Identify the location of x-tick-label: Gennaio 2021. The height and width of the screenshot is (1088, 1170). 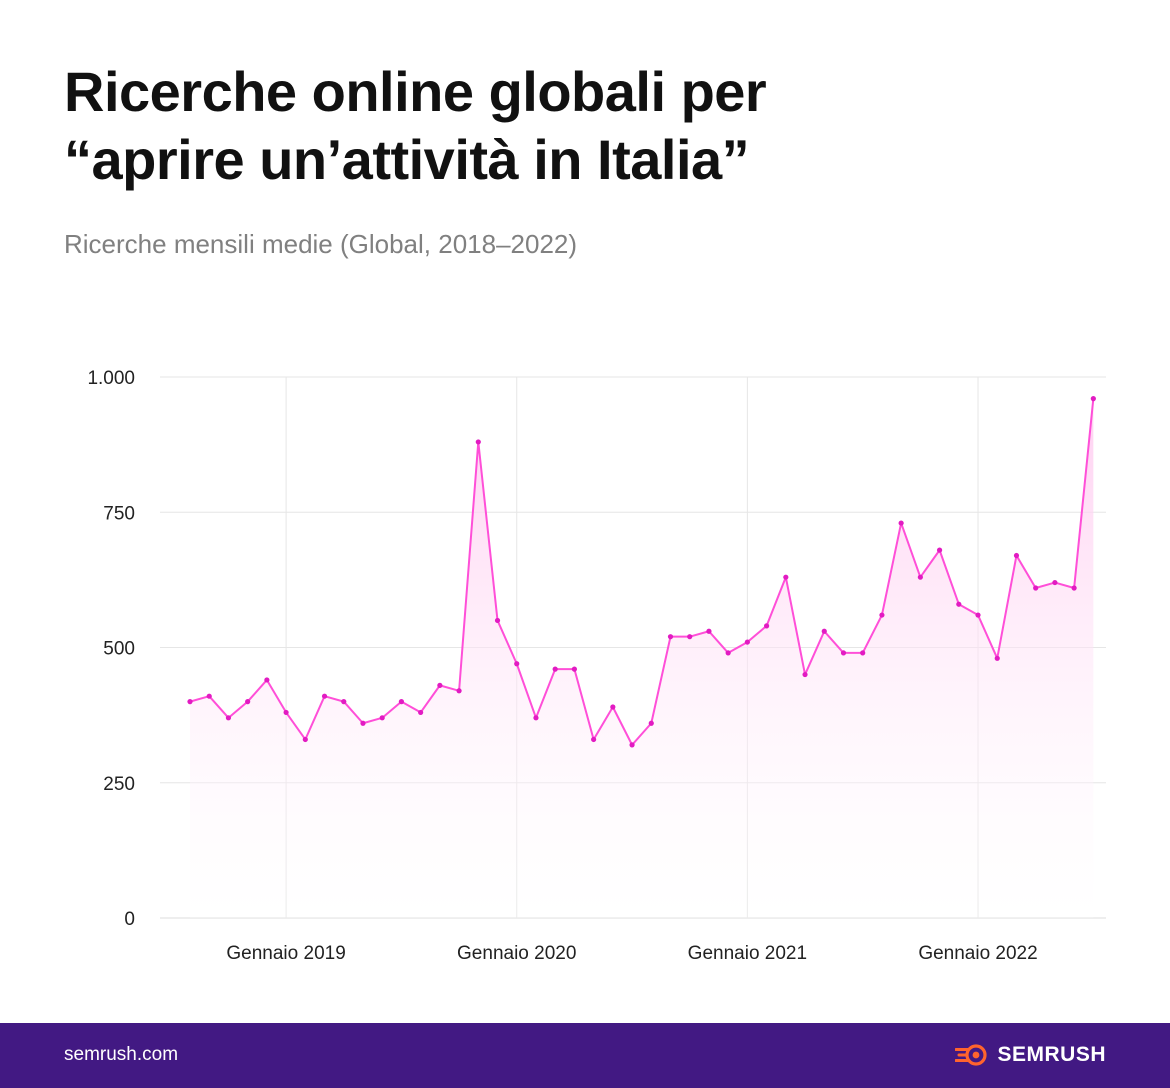
(747, 953).